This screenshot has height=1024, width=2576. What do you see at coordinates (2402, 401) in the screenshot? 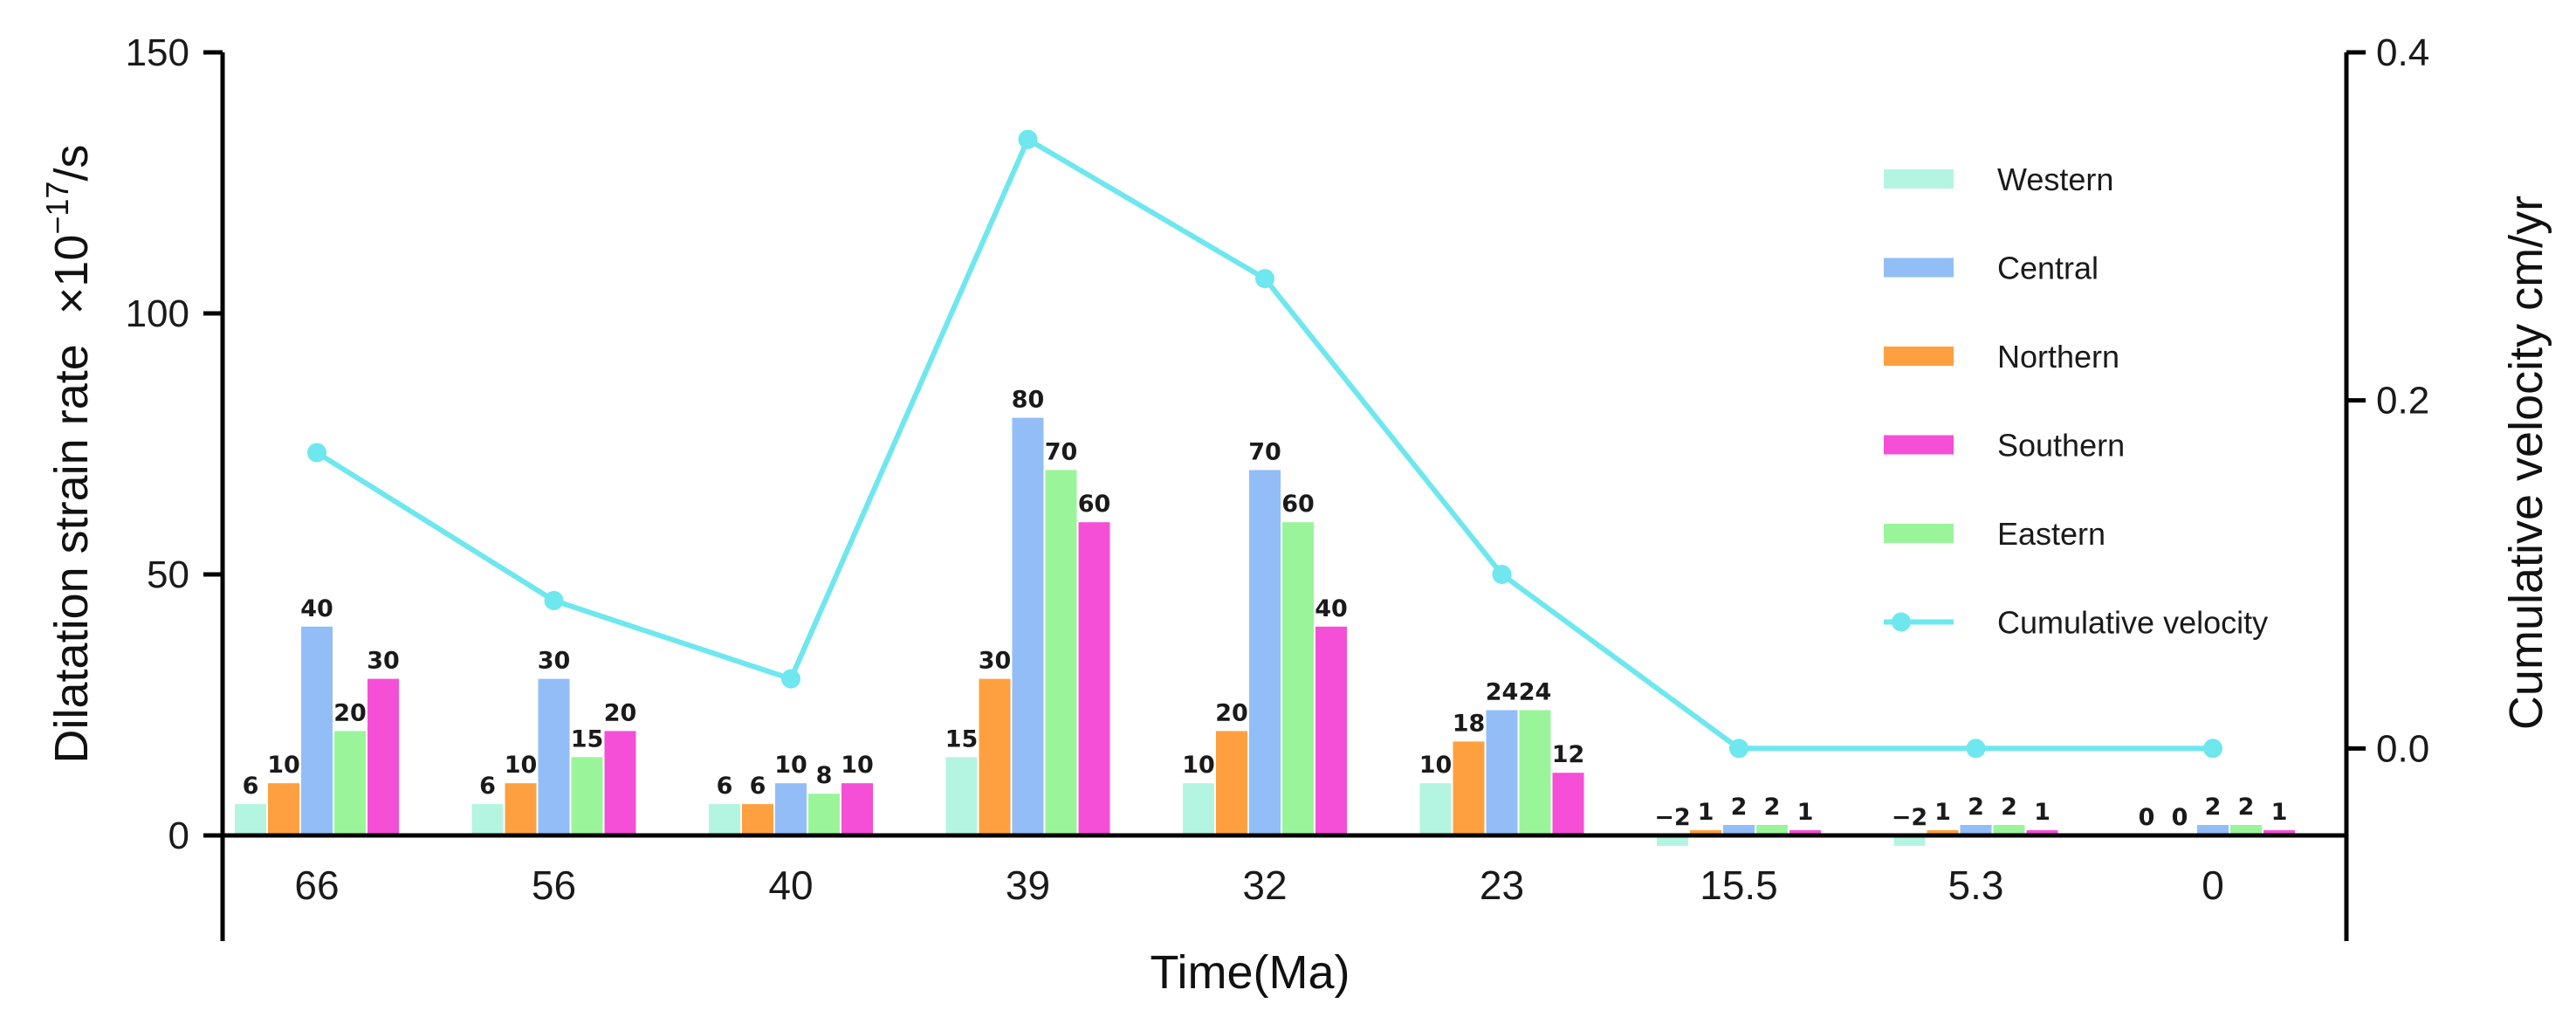
I see `right-y-tick-label-2: 0.2` at bounding box center [2402, 401].